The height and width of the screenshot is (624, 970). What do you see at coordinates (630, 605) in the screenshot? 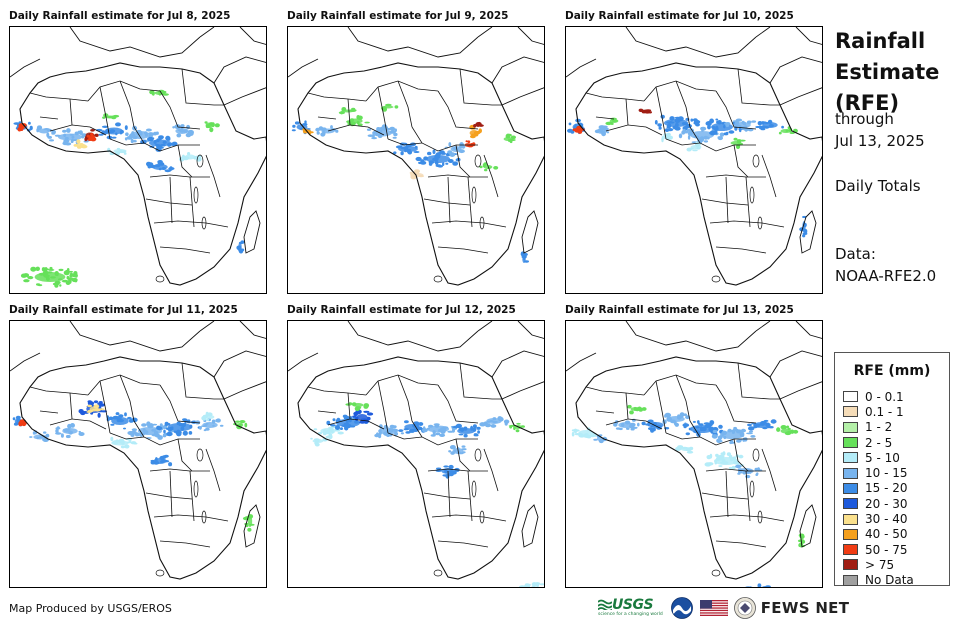
I see `usgs-wordmark: USGS` at bounding box center [630, 605].